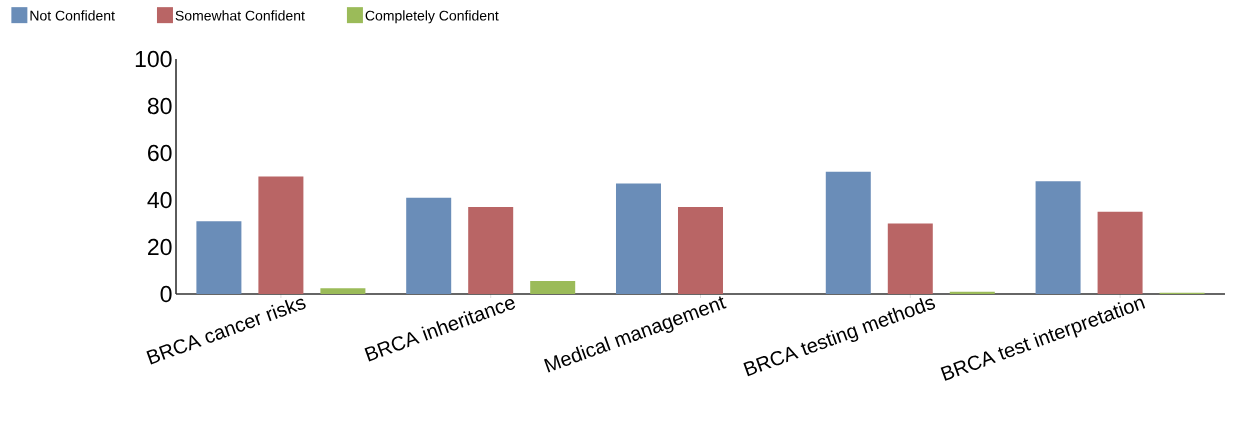  Describe the element at coordinates (432, 17) in the screenshot. I see `legend-label: Completely Confident` at that location.